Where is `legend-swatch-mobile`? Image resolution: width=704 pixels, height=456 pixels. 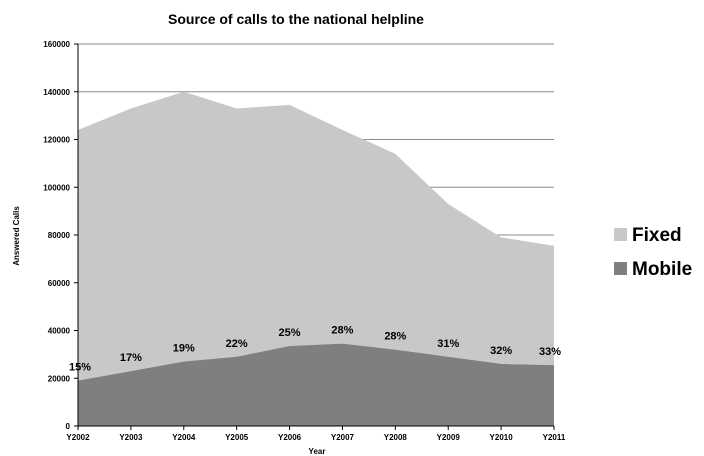 legend-swatch-mobile is located at coordinates (620, 268).